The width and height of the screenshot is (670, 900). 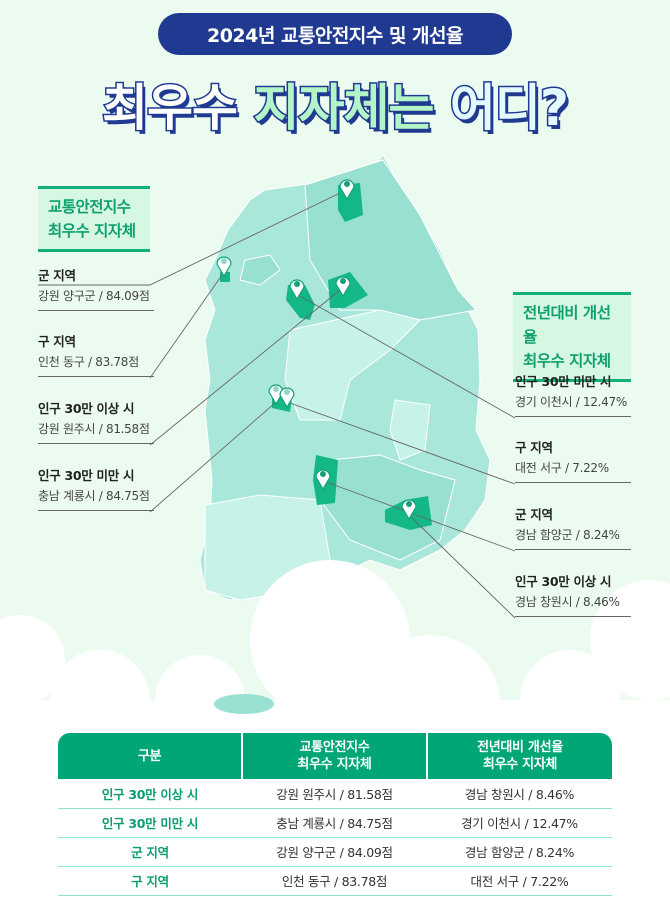 I want to click on cell-safety-index: 인천 동구 / 83.78점, so click(x=334, y=881).